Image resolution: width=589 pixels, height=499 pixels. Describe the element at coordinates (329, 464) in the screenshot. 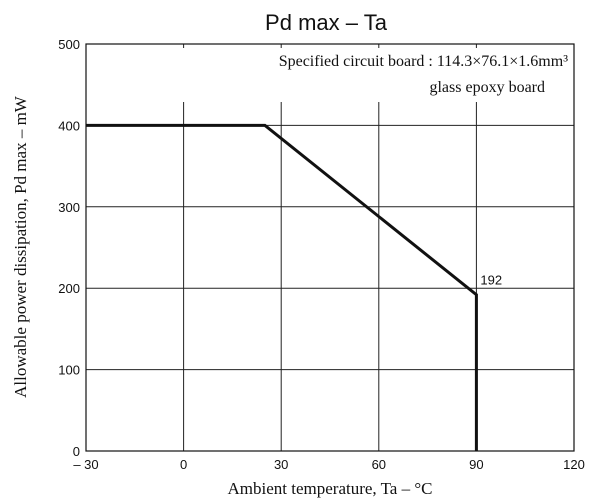

I see `x-tick-labels: – 30 0 30 60 90 120` at that location.